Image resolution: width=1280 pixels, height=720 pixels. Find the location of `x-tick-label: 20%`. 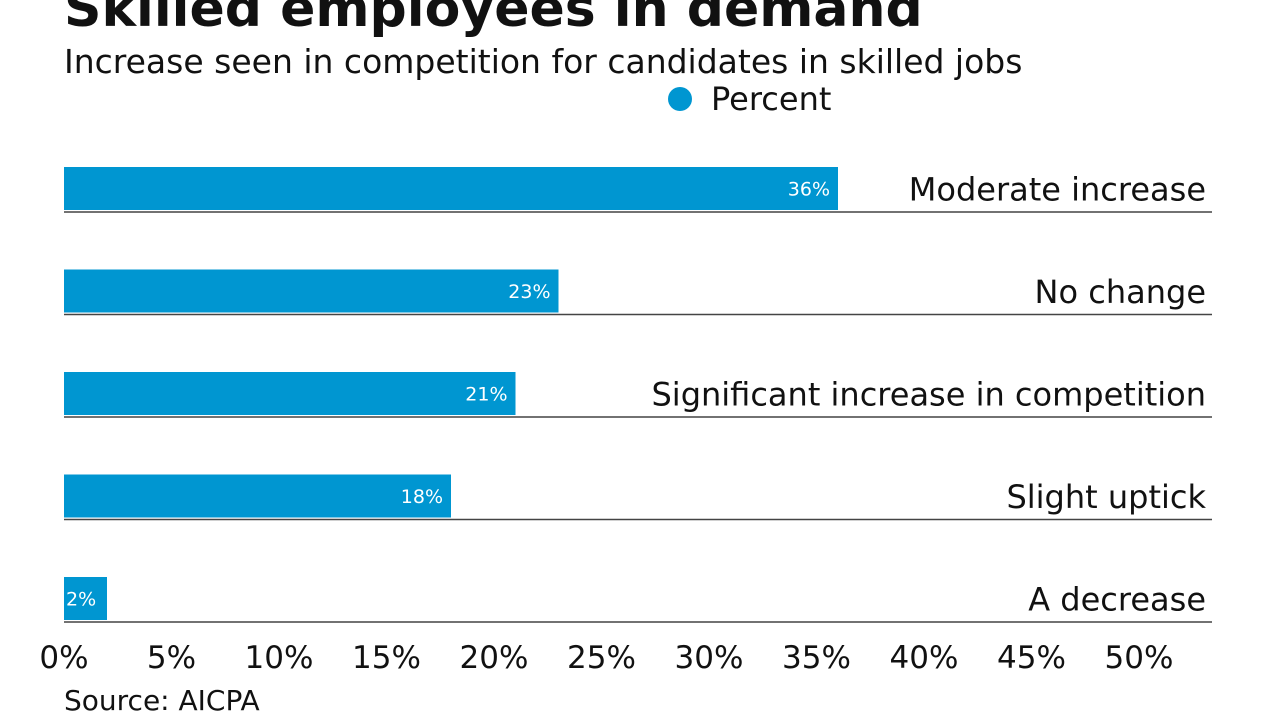

x-tick-label: 20% is located at coordinates (494, 658).